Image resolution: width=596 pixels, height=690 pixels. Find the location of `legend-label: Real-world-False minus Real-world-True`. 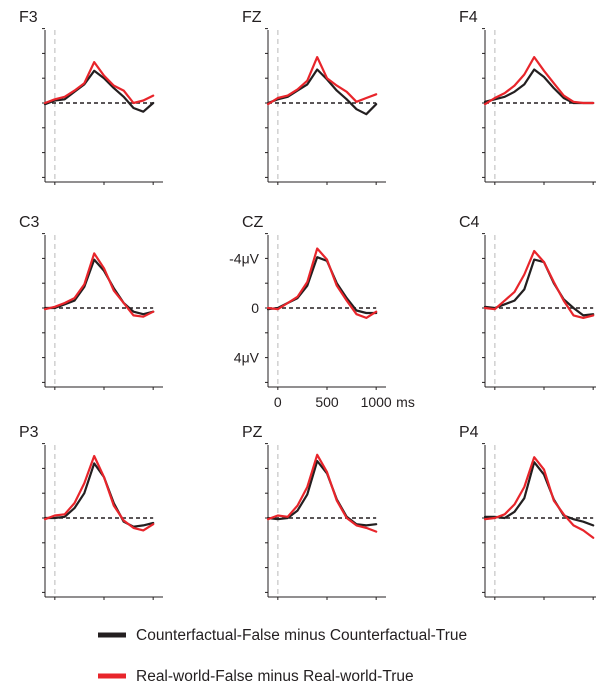

legend-label: Real-world-False minus Real-world-True is located at coordinates (275, 676).